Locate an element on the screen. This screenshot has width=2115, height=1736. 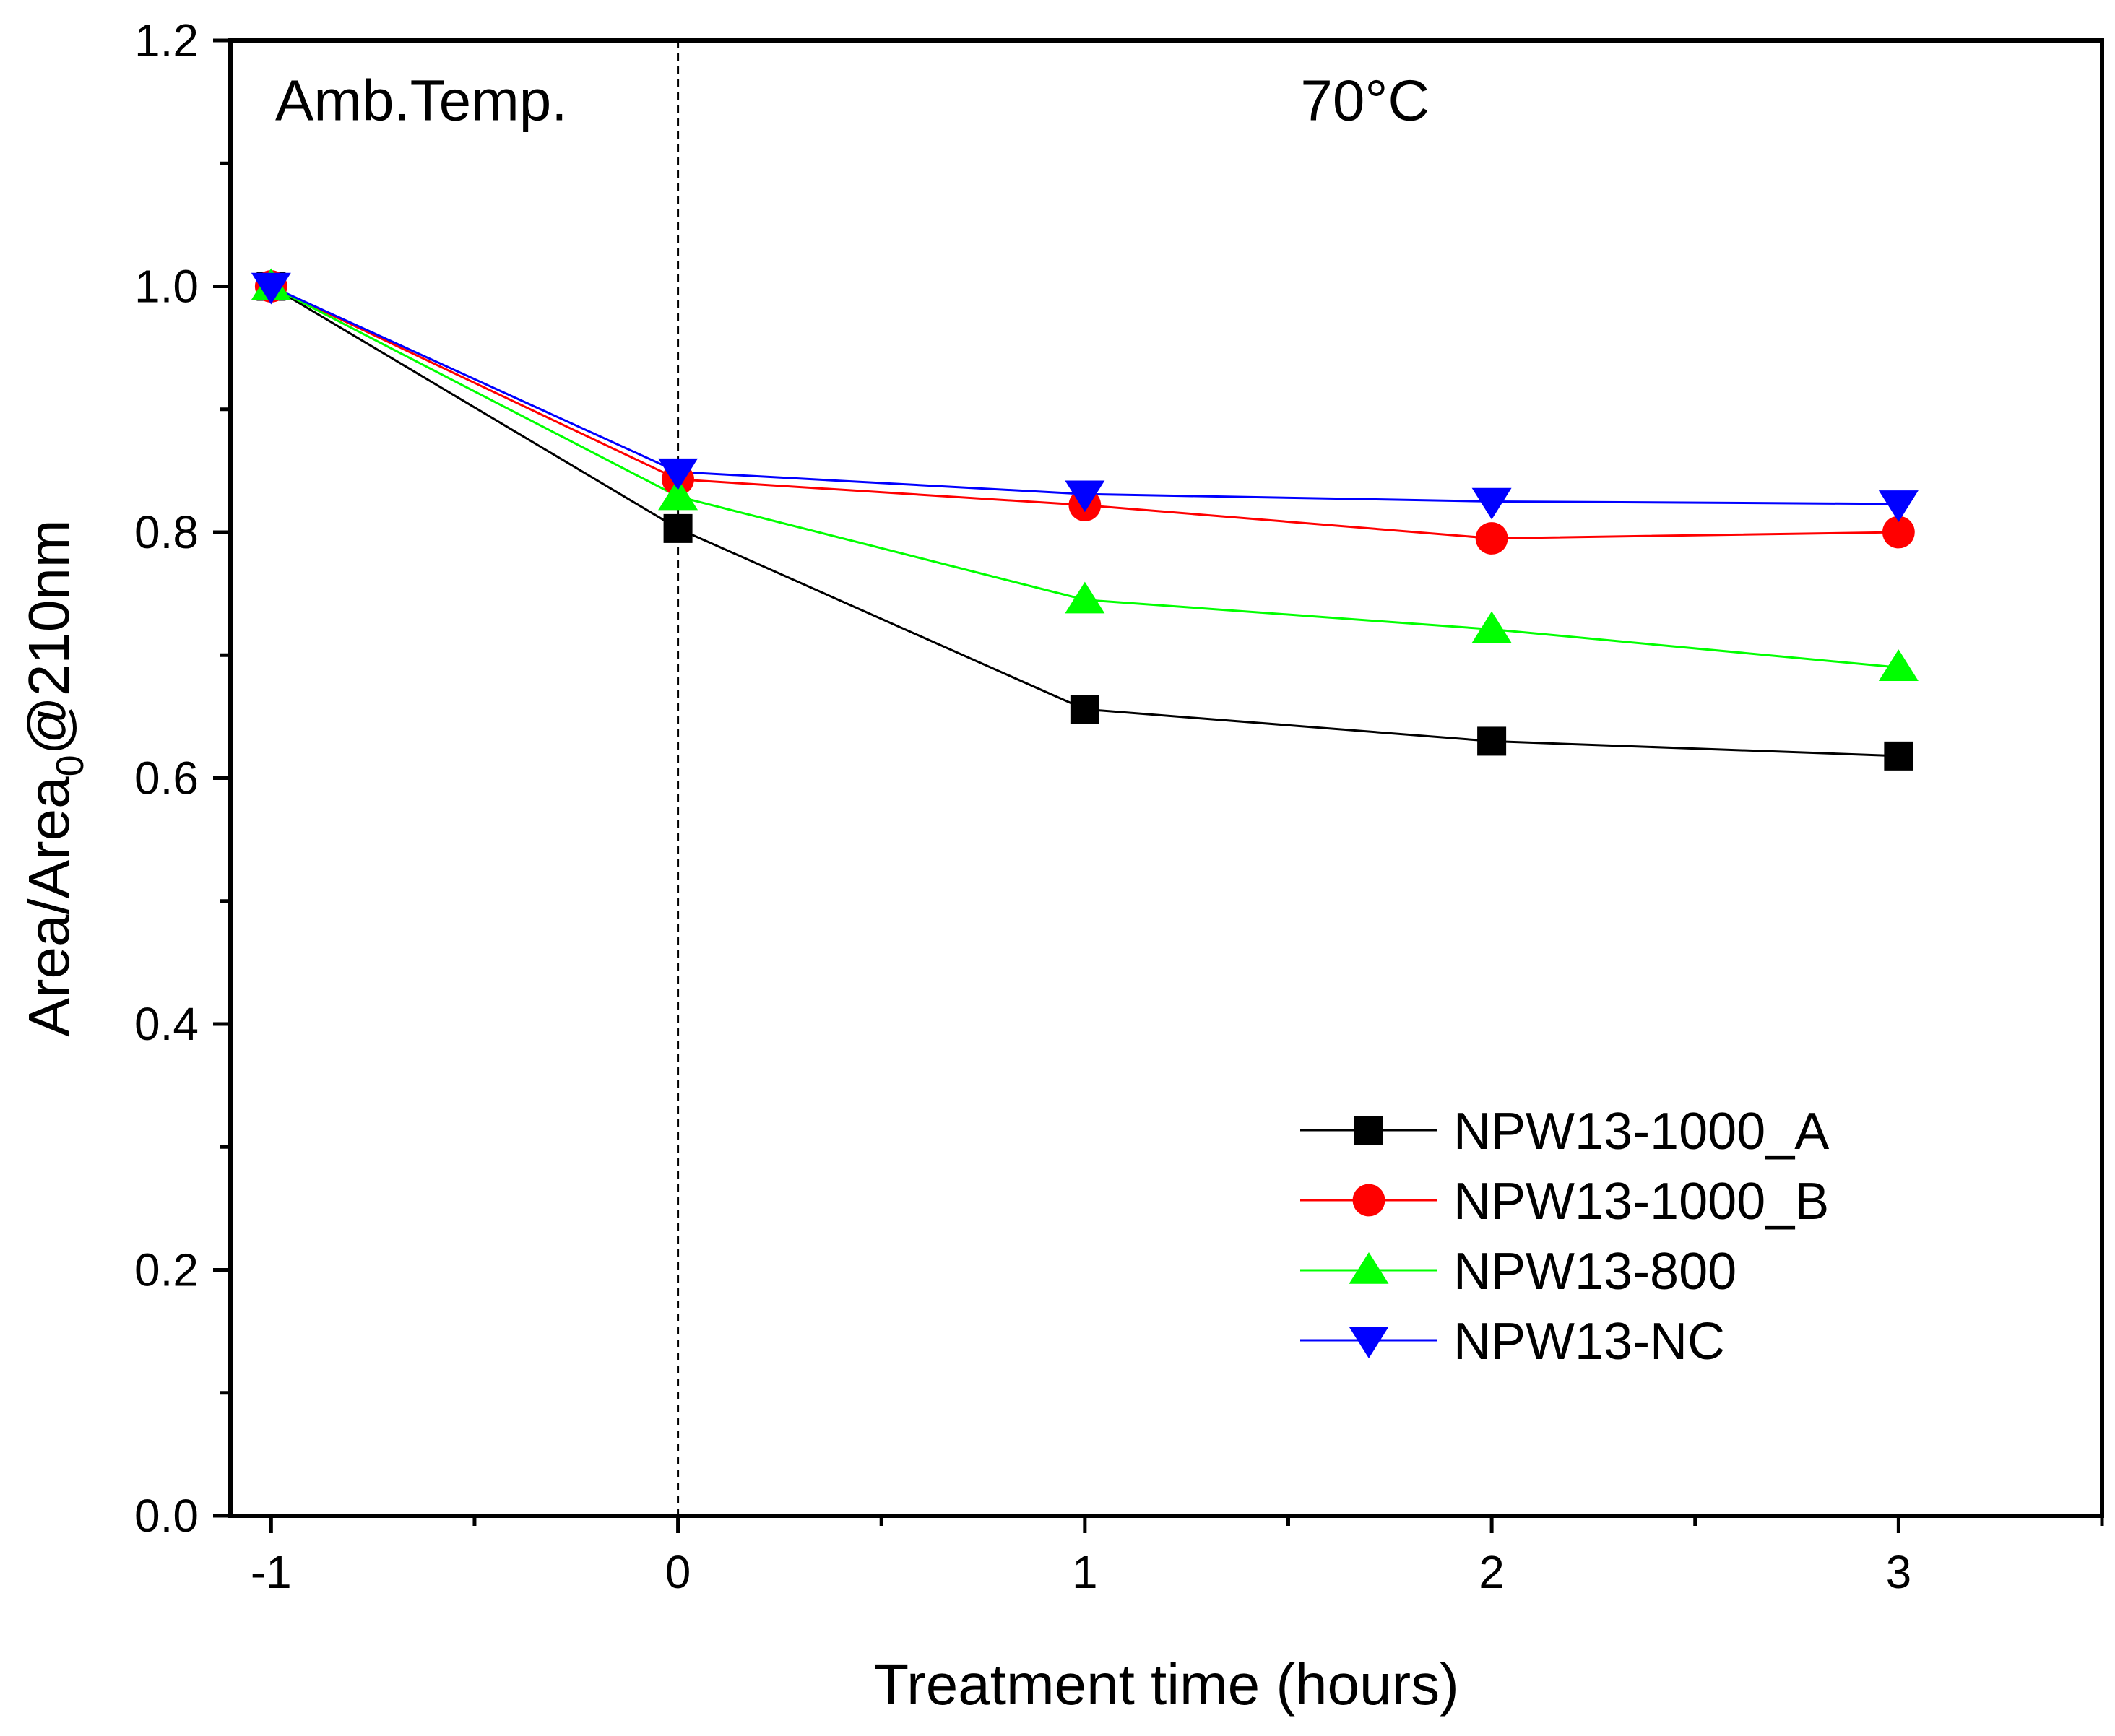
legend-label-3: NPW13-NC is located at coordinates (1589, 1342).